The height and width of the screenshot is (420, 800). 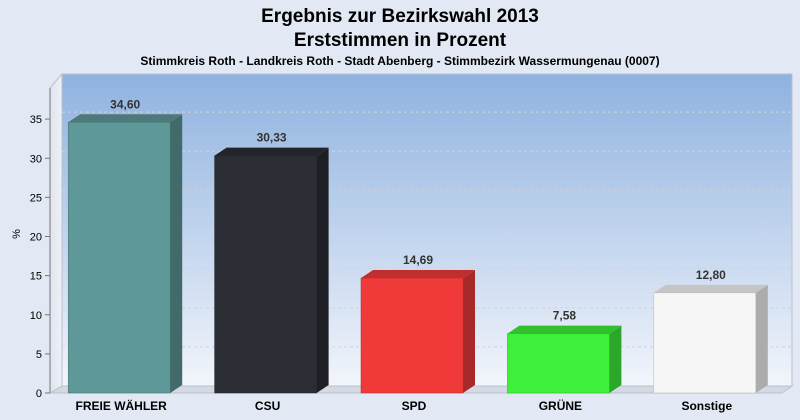 I want to click on bar-sonstige: 12,80, so click(x=710, y=331).